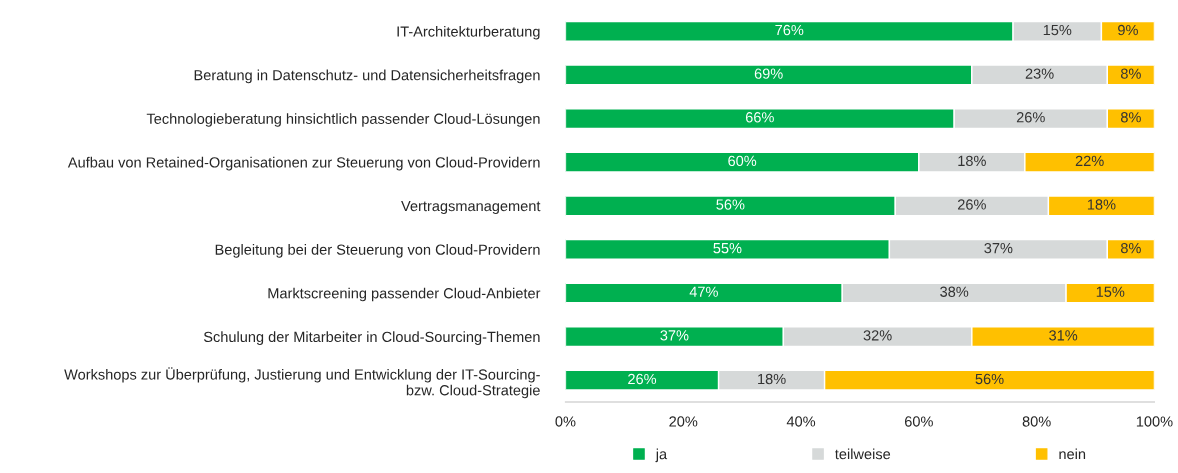 Image resolution: width=1178 pixels, height=473 pixels. Describe the element at coordinates (703, 291) in the screenshot. I see `data-label: 47%` at that location.